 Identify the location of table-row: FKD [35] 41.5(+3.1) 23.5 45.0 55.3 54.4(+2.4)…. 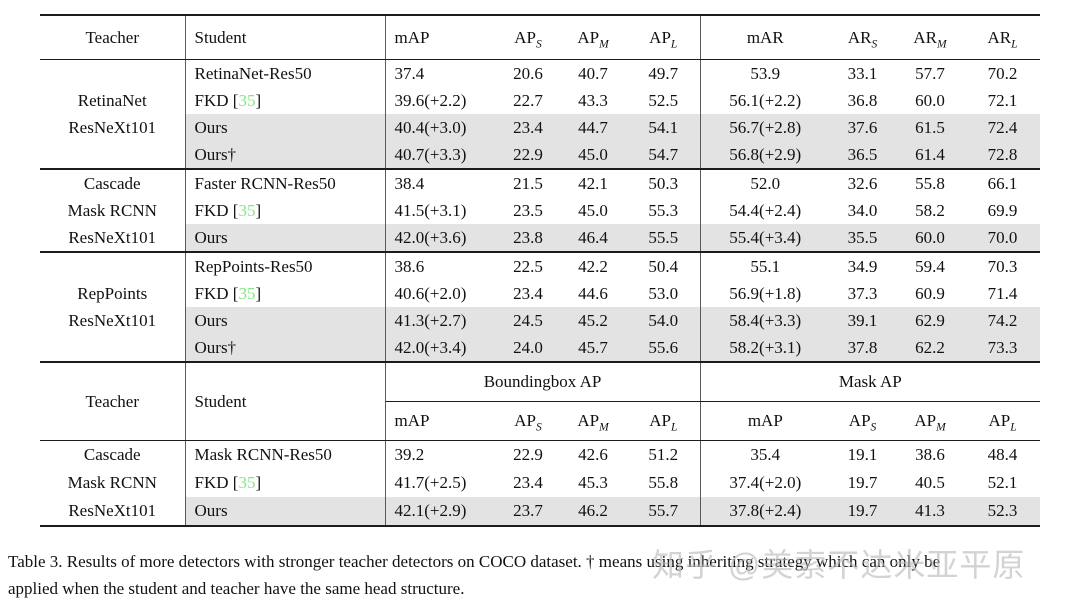
(540, 210).